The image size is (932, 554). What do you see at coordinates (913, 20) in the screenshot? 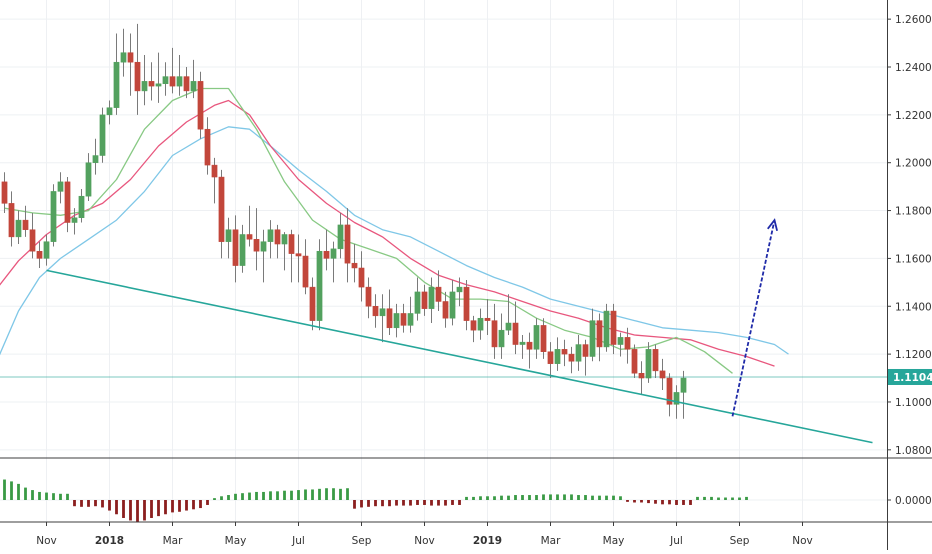
I see `y-tick-label: 1.26000` at bounding box center [913, 20].